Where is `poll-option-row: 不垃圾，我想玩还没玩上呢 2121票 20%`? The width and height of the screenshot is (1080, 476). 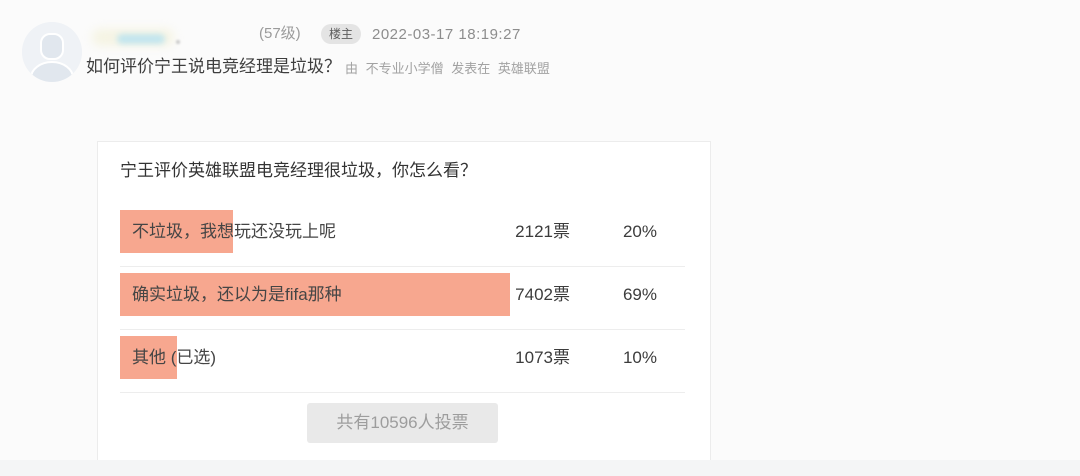 poll-option-row: 不垃圾，我想玩还没玩上呢 2121票 20% is located at coordinates (402, 238).